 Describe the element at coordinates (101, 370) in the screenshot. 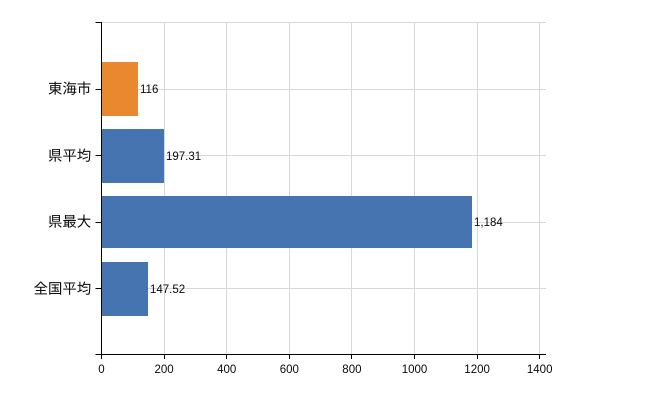

I see `svg-text: 0` at that location.